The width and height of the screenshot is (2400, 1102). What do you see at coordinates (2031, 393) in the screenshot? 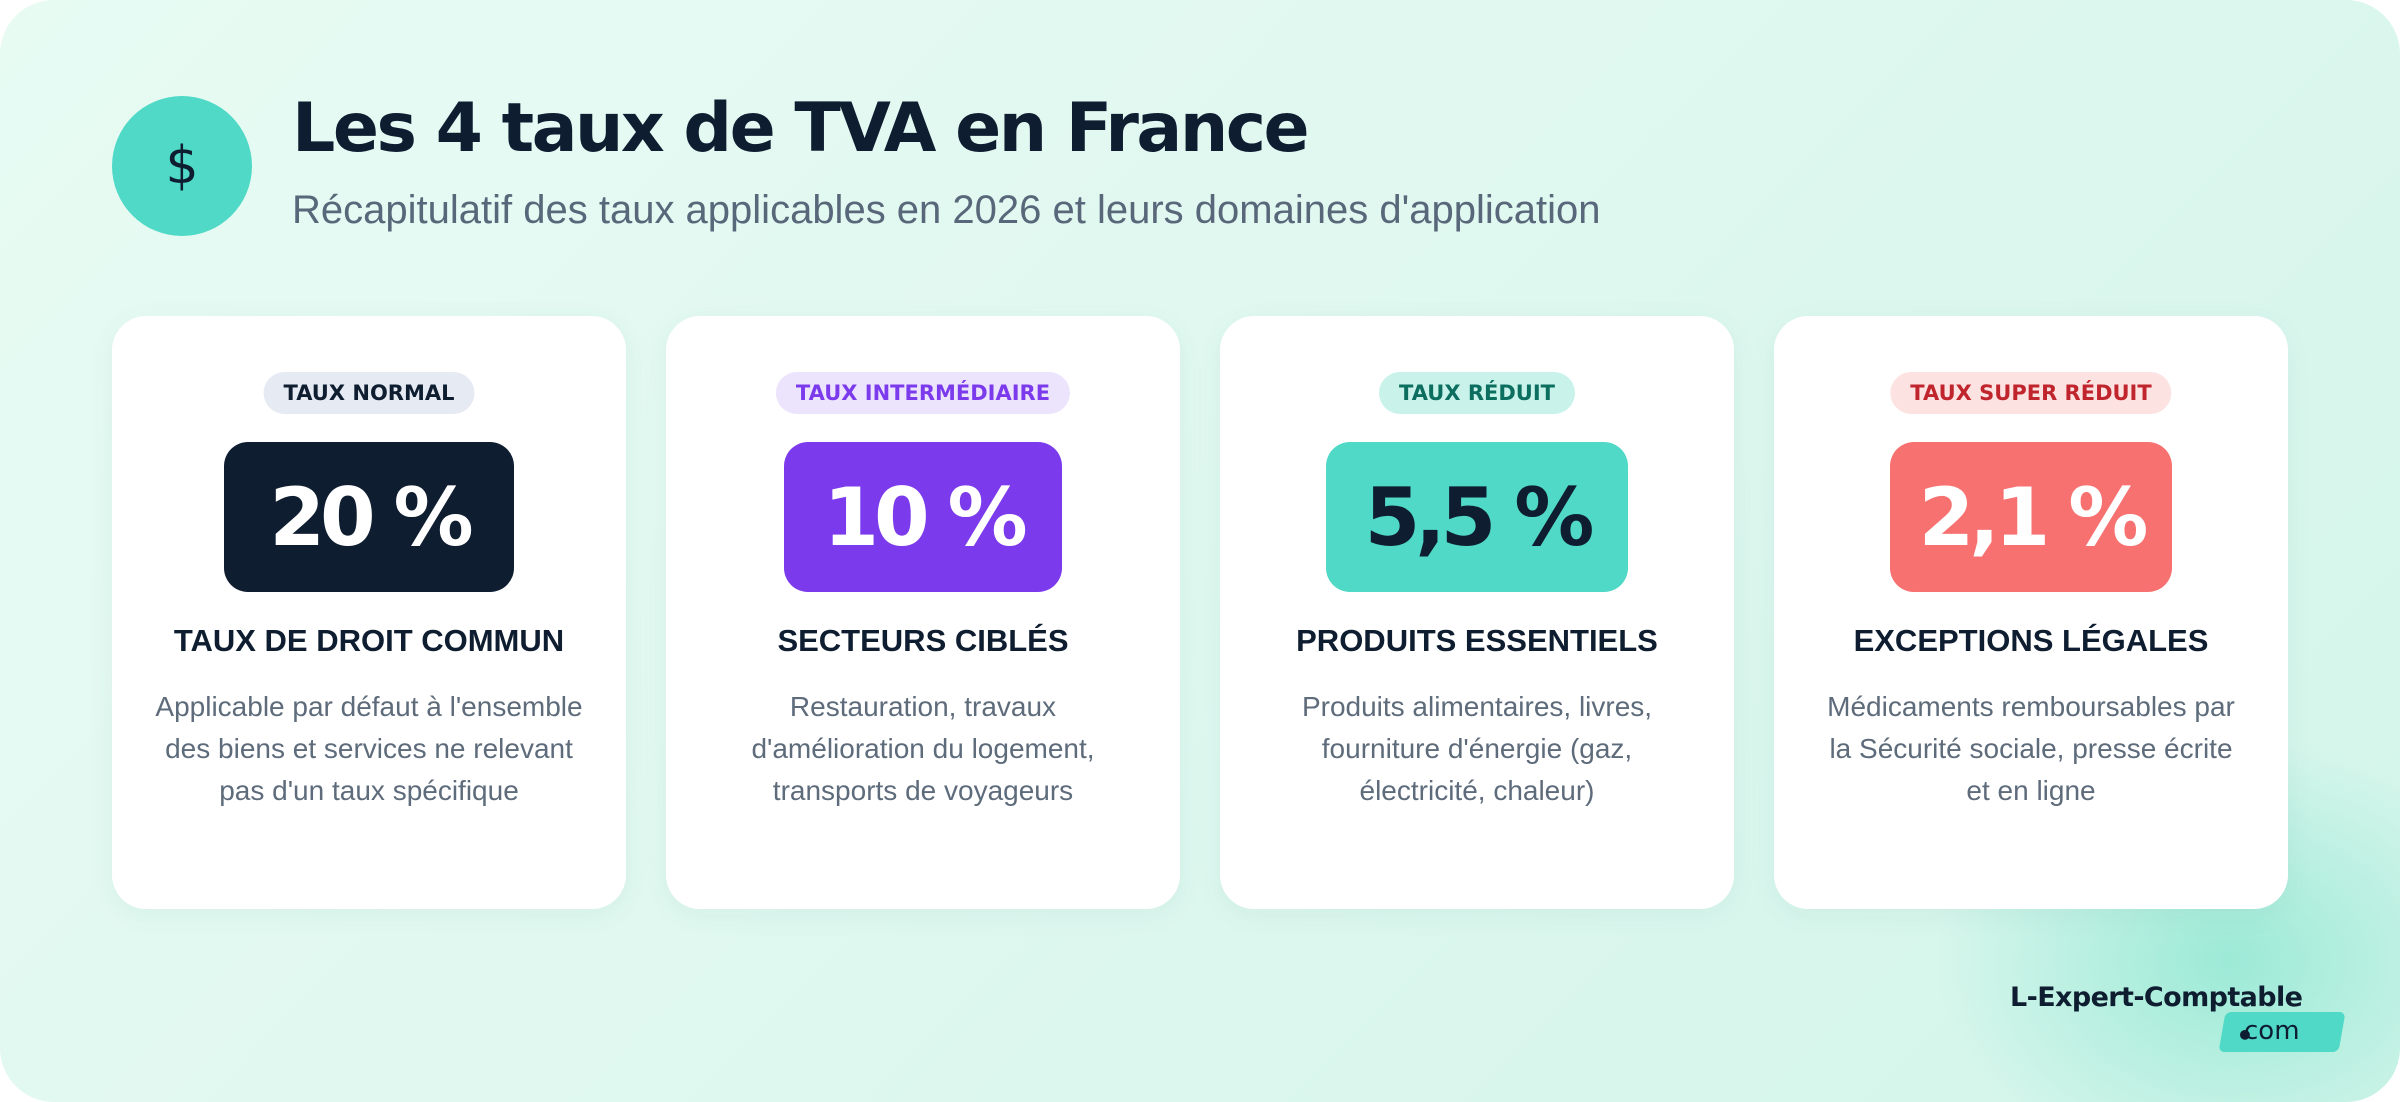
I see `rate-category-badge: TAUX SUPER RÉDUIT` at bounding box center [2031, 393].